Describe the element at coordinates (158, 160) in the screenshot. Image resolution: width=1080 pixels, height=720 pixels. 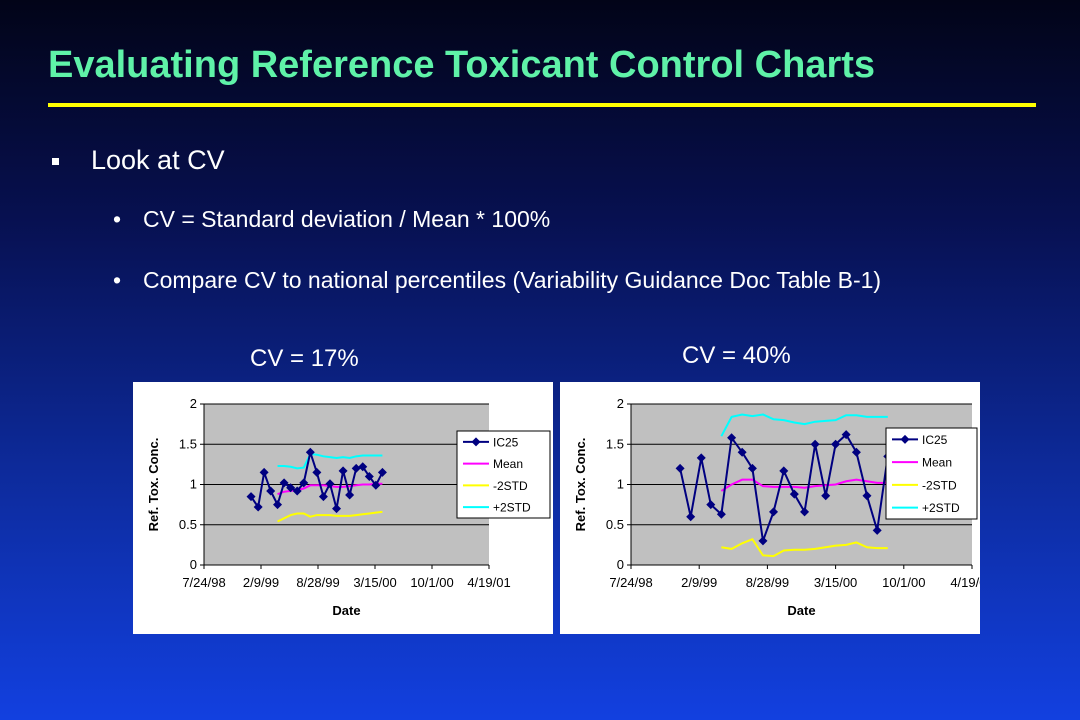
I see `main-bullet-text: Look at CV` at that location.